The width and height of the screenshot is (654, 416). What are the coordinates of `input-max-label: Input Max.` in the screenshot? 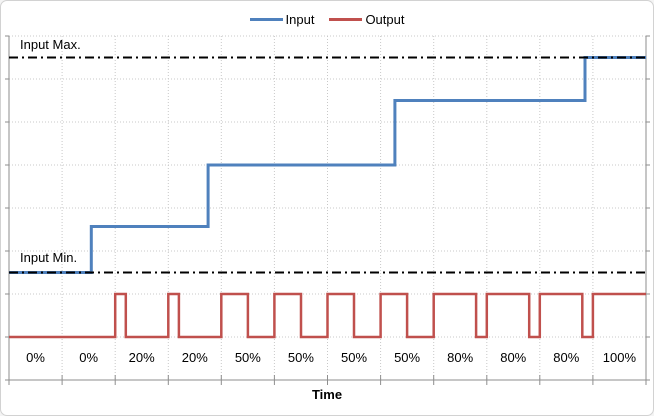 It's located at (50, 44).